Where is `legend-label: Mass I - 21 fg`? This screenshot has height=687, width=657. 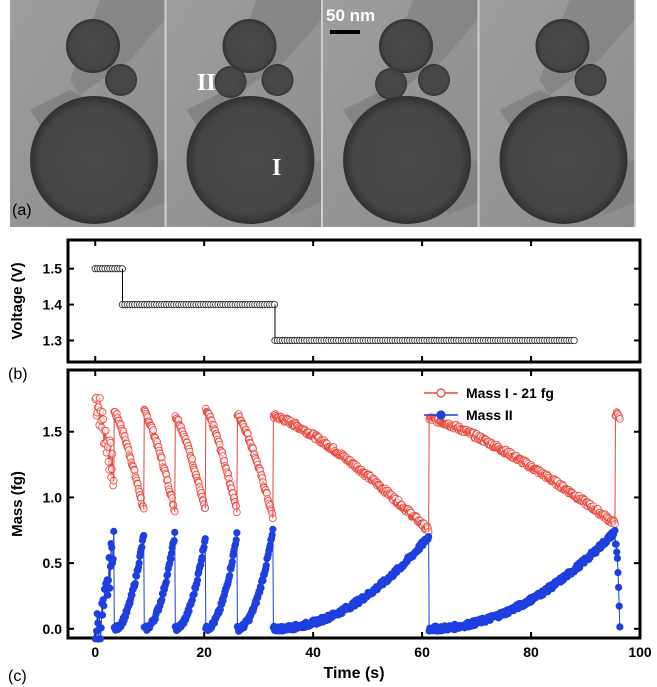
legend-label: Mass I - 21 fg is located at coordinates (510, 393).